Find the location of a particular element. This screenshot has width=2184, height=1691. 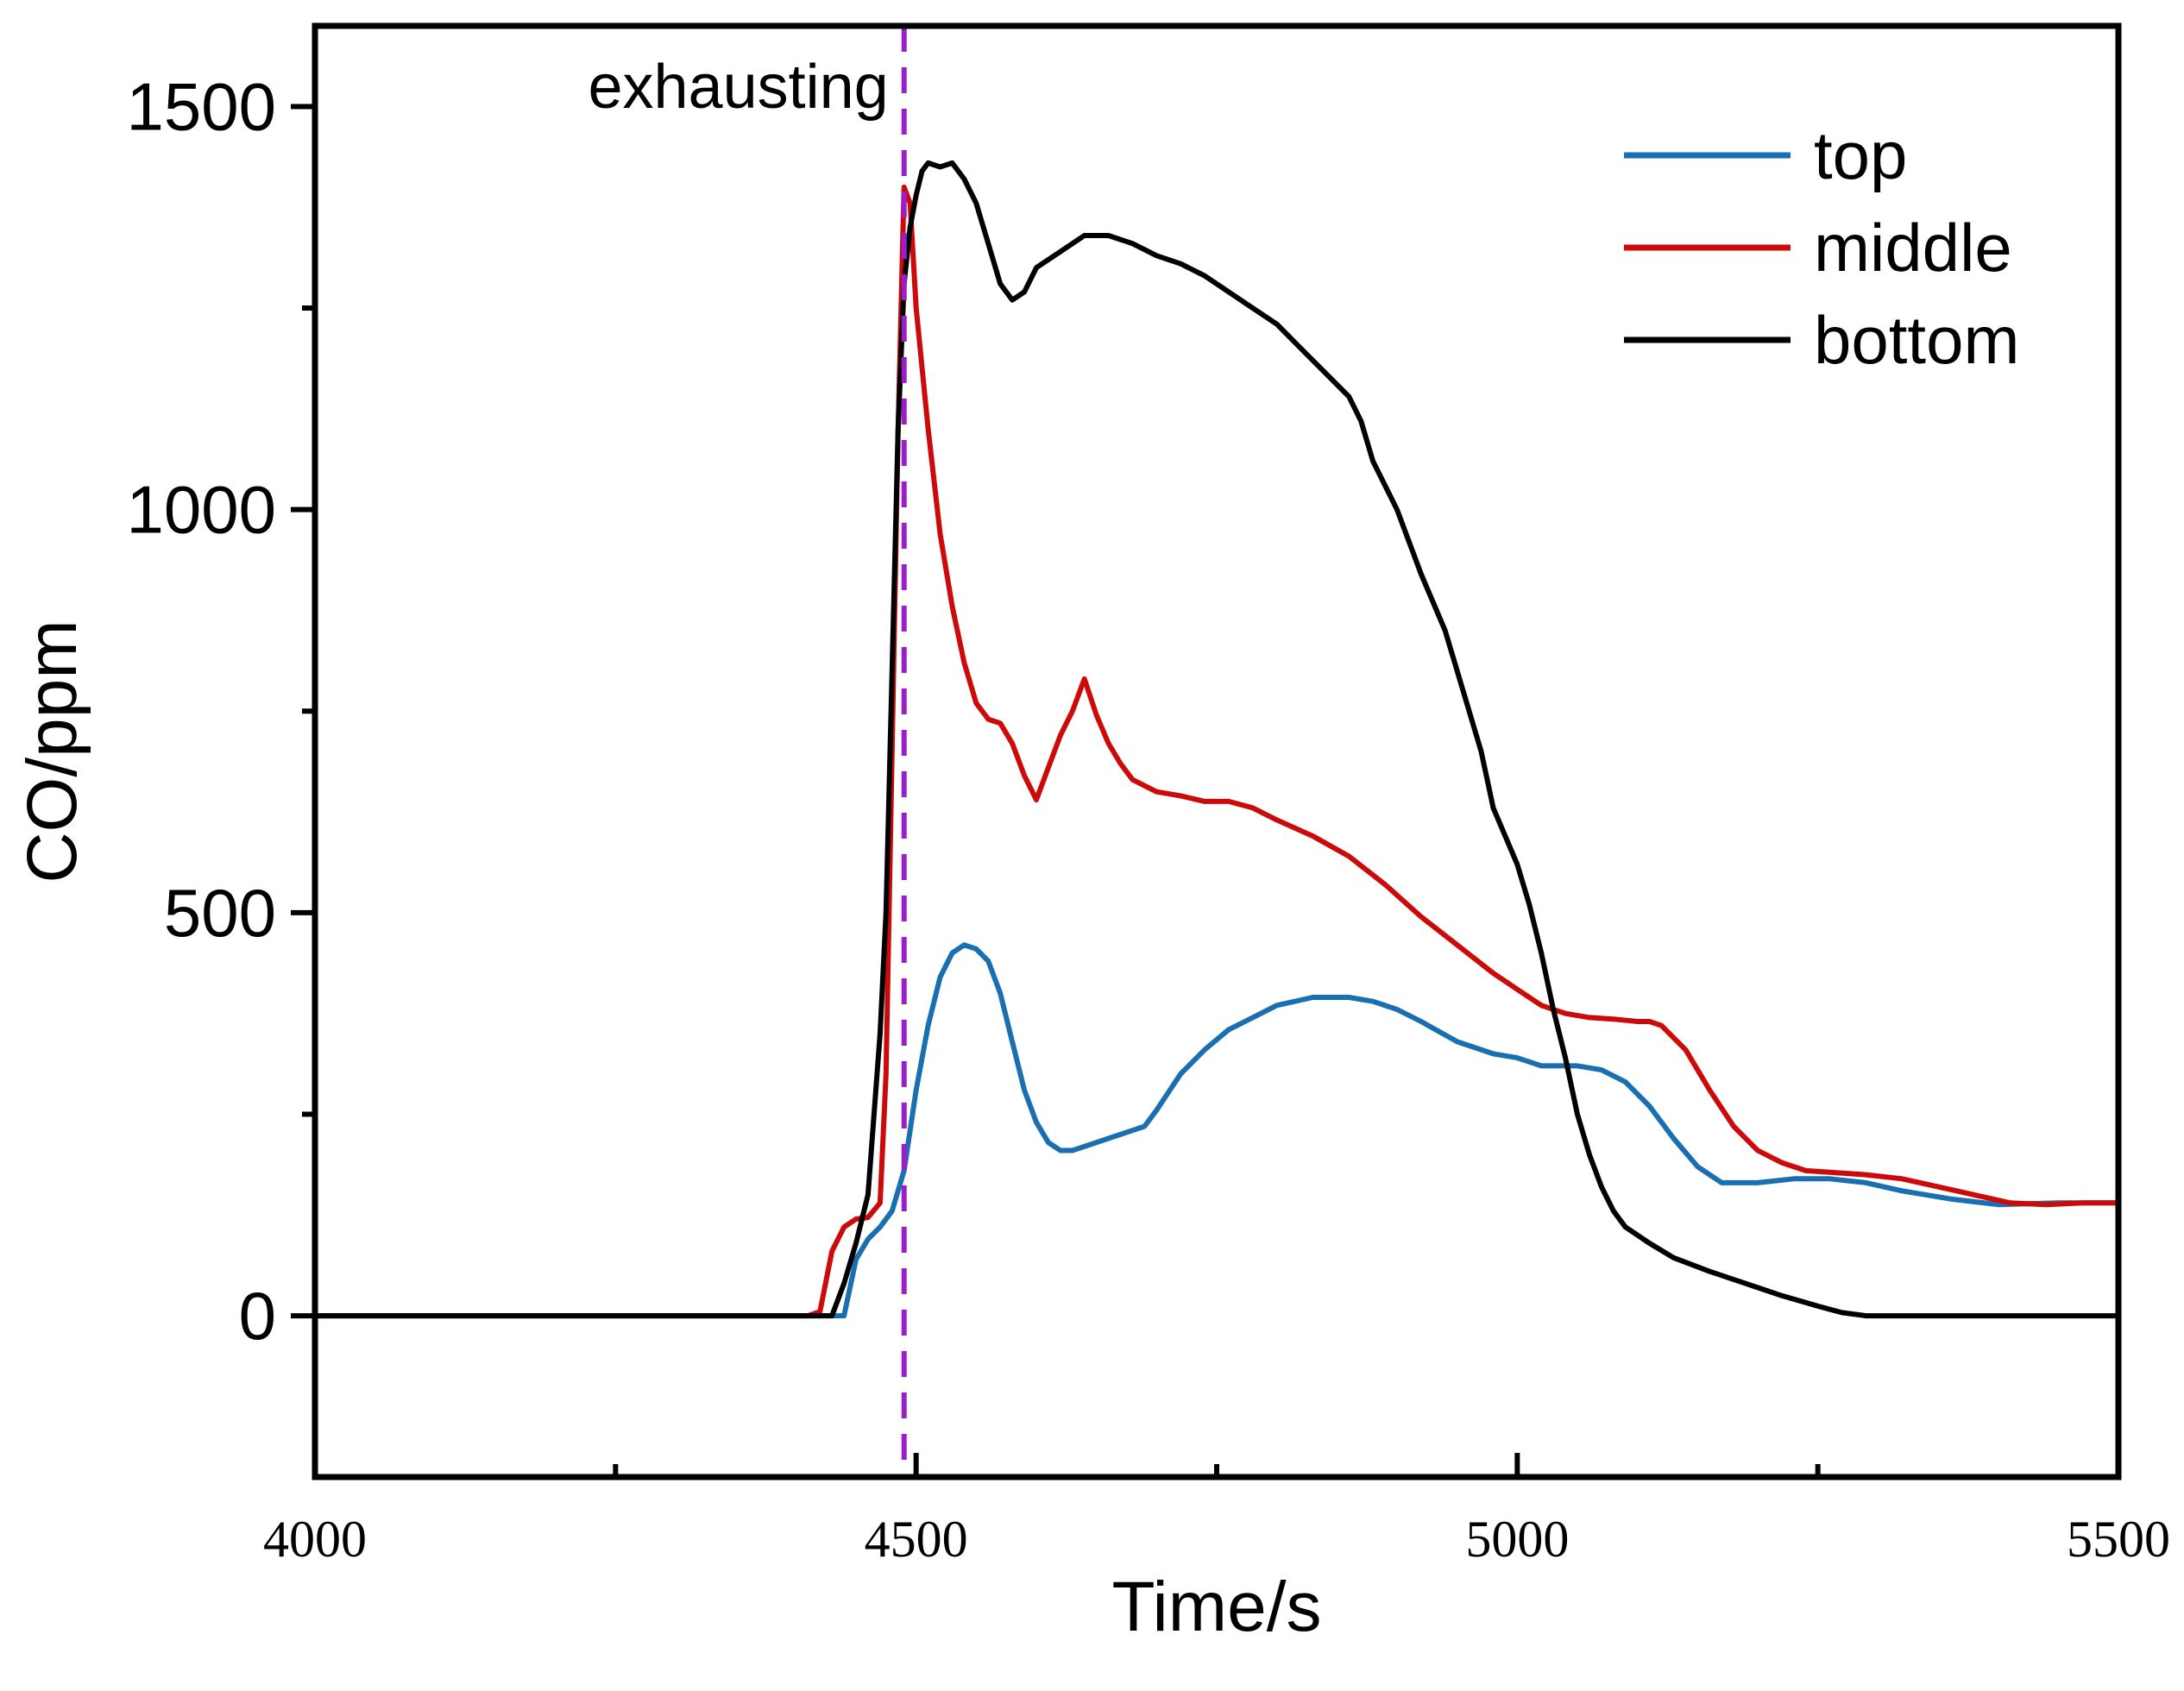

legend-label-bottom: bottom is located at coordinates (1916, 340).